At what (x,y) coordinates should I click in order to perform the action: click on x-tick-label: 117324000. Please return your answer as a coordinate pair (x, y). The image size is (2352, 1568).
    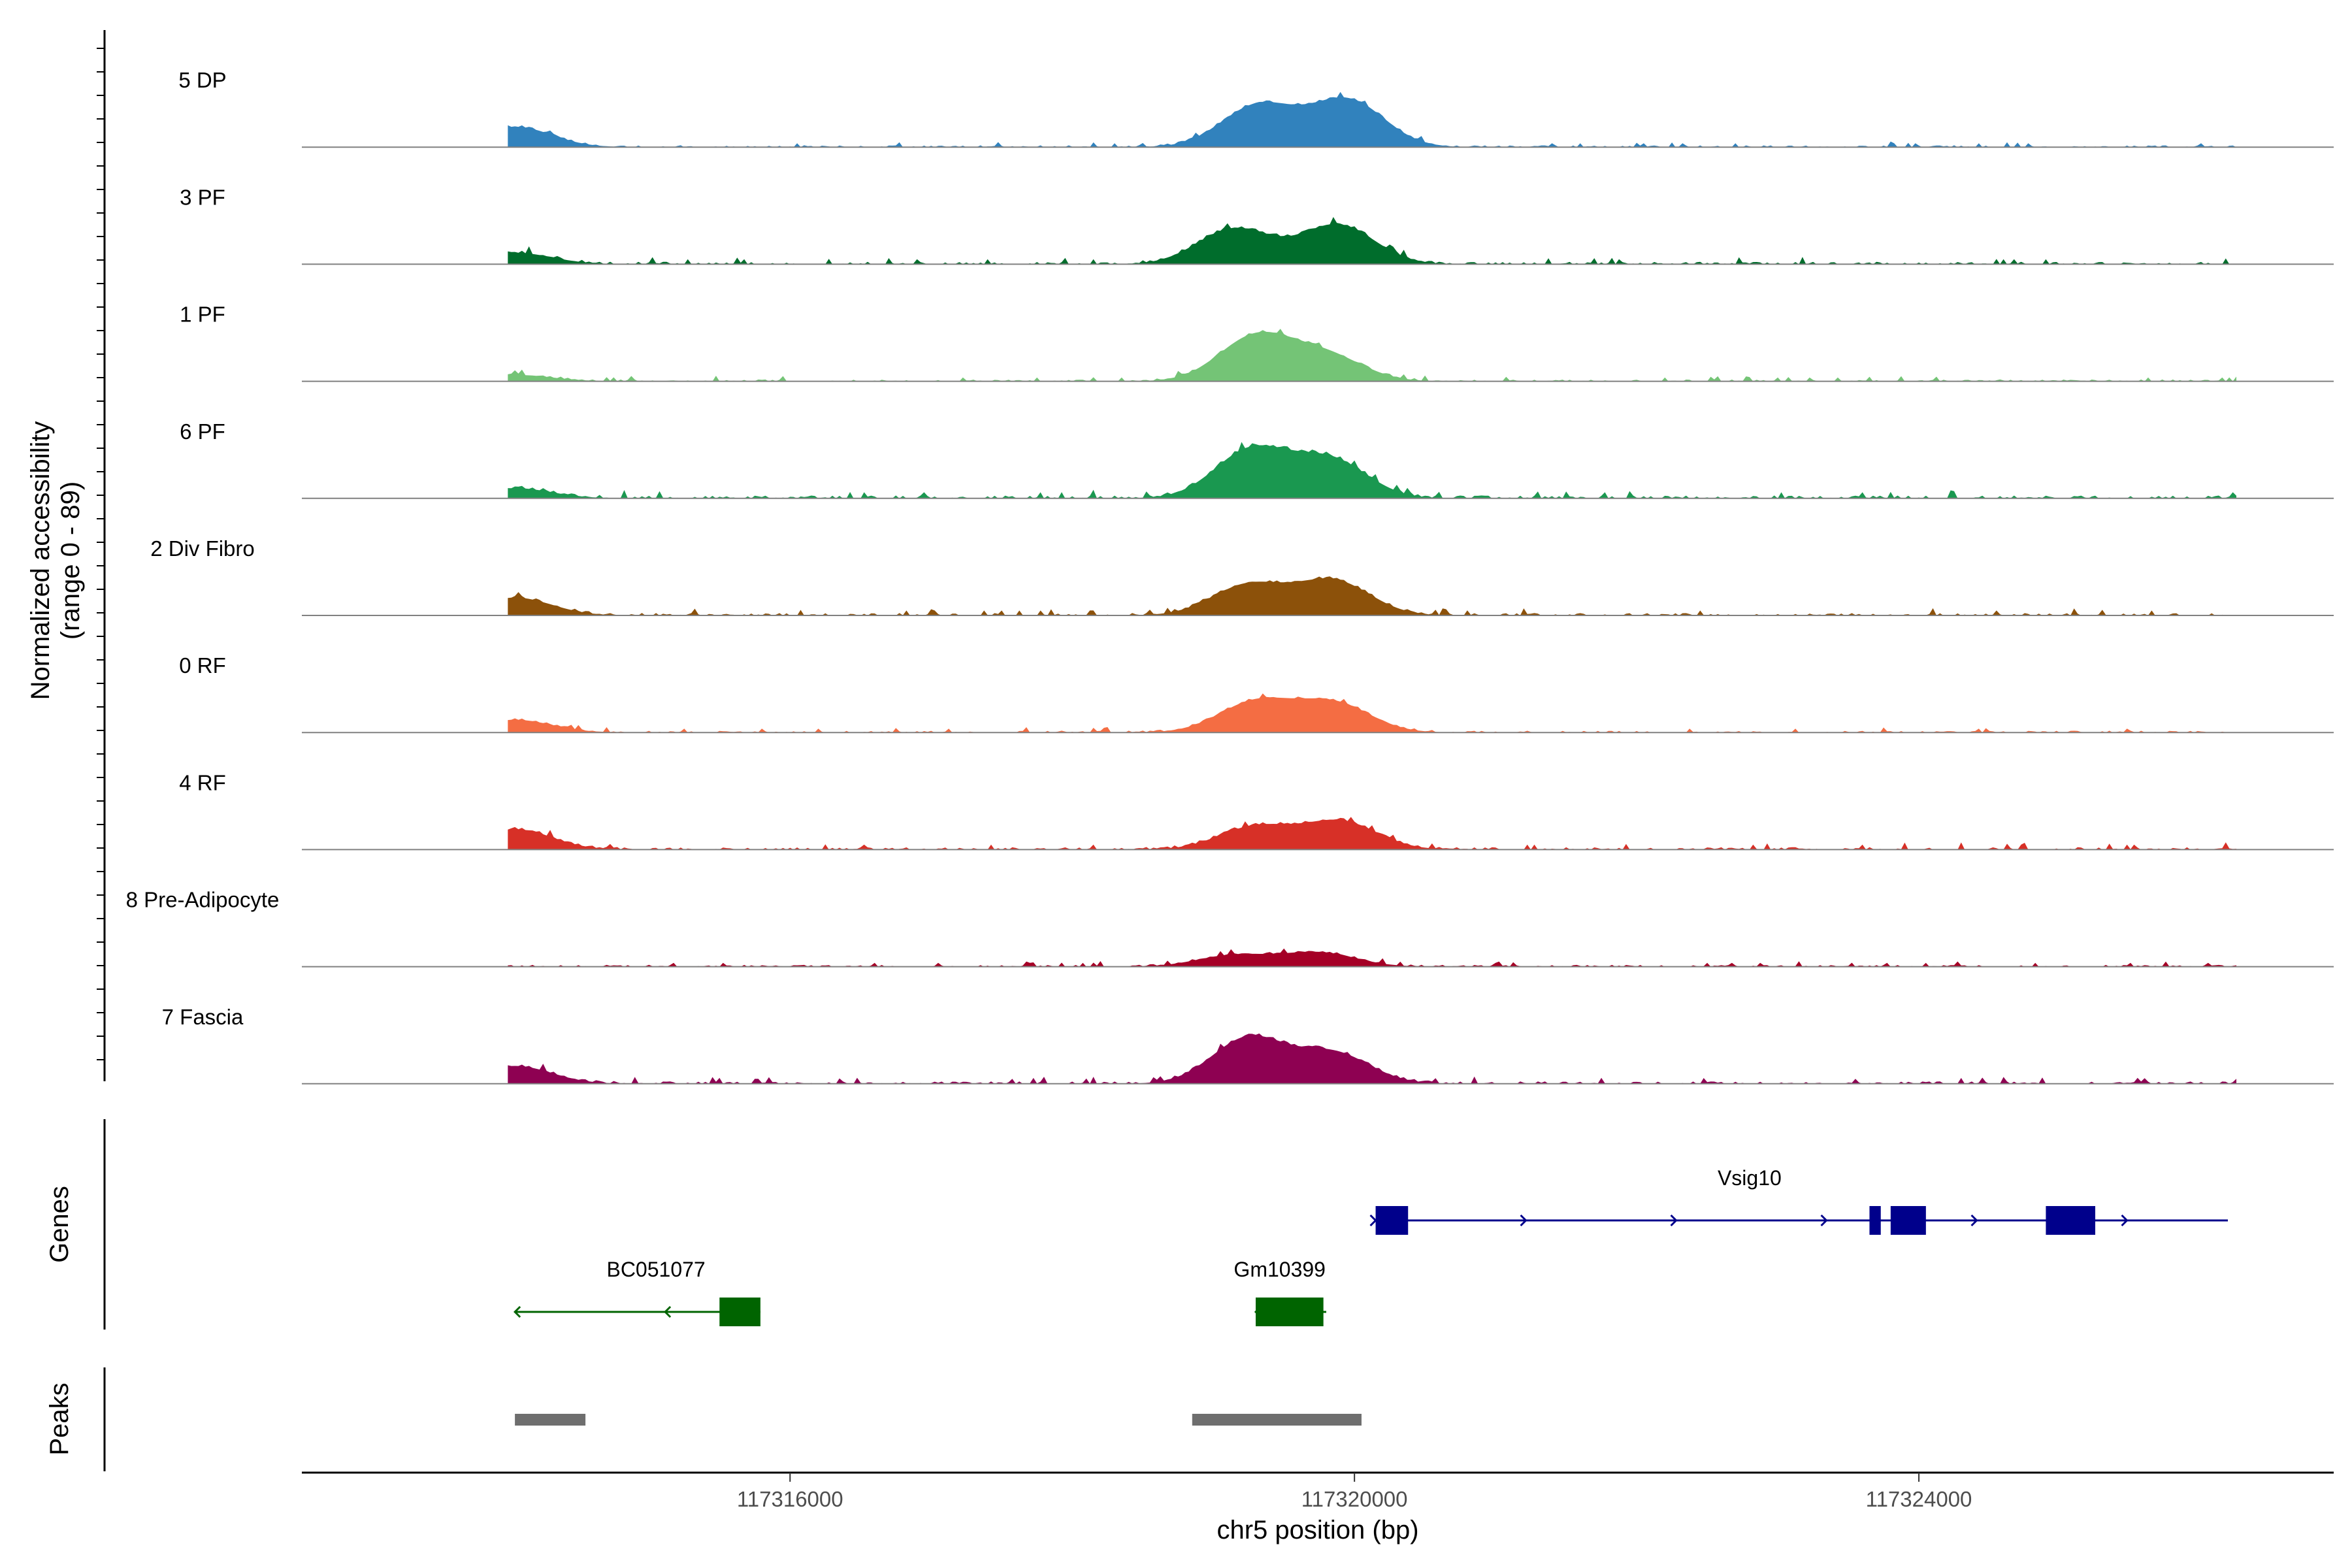
    Looking at the image, I should click on (1919, 1499).